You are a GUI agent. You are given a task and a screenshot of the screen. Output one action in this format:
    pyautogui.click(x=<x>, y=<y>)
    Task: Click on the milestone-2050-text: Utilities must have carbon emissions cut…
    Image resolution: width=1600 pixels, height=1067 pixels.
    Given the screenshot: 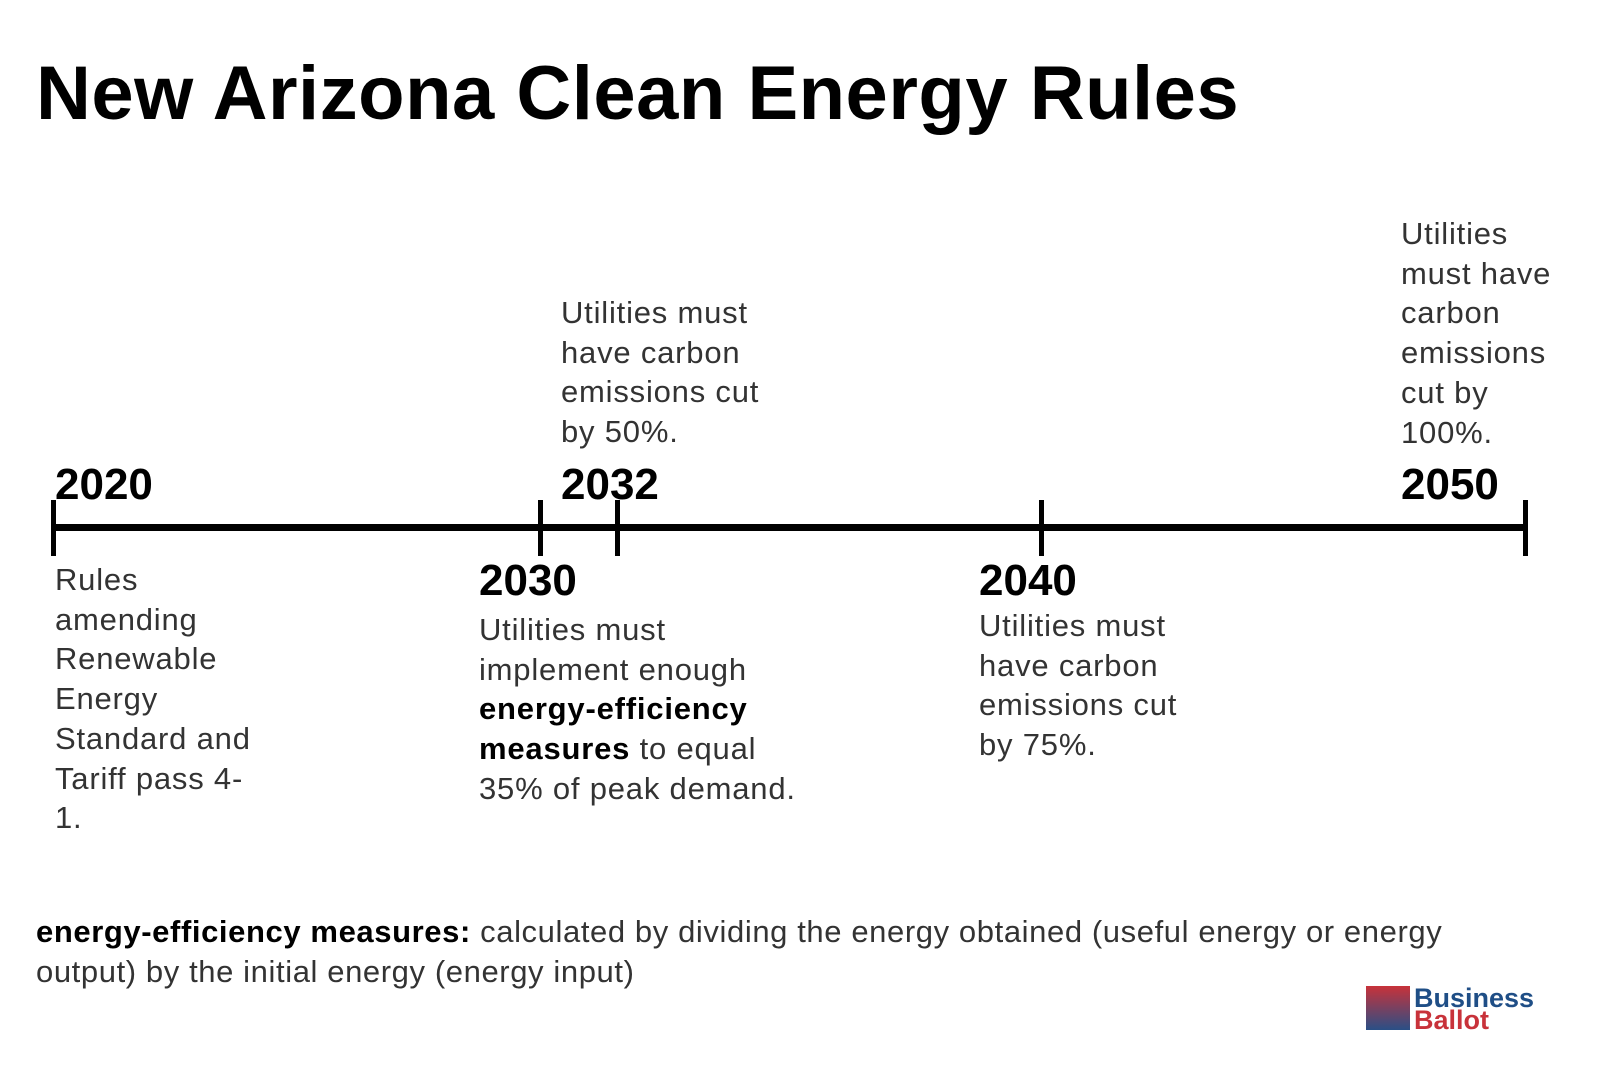 What is the action you would take?
    pyautogui.click(x=1476, y=333)
    